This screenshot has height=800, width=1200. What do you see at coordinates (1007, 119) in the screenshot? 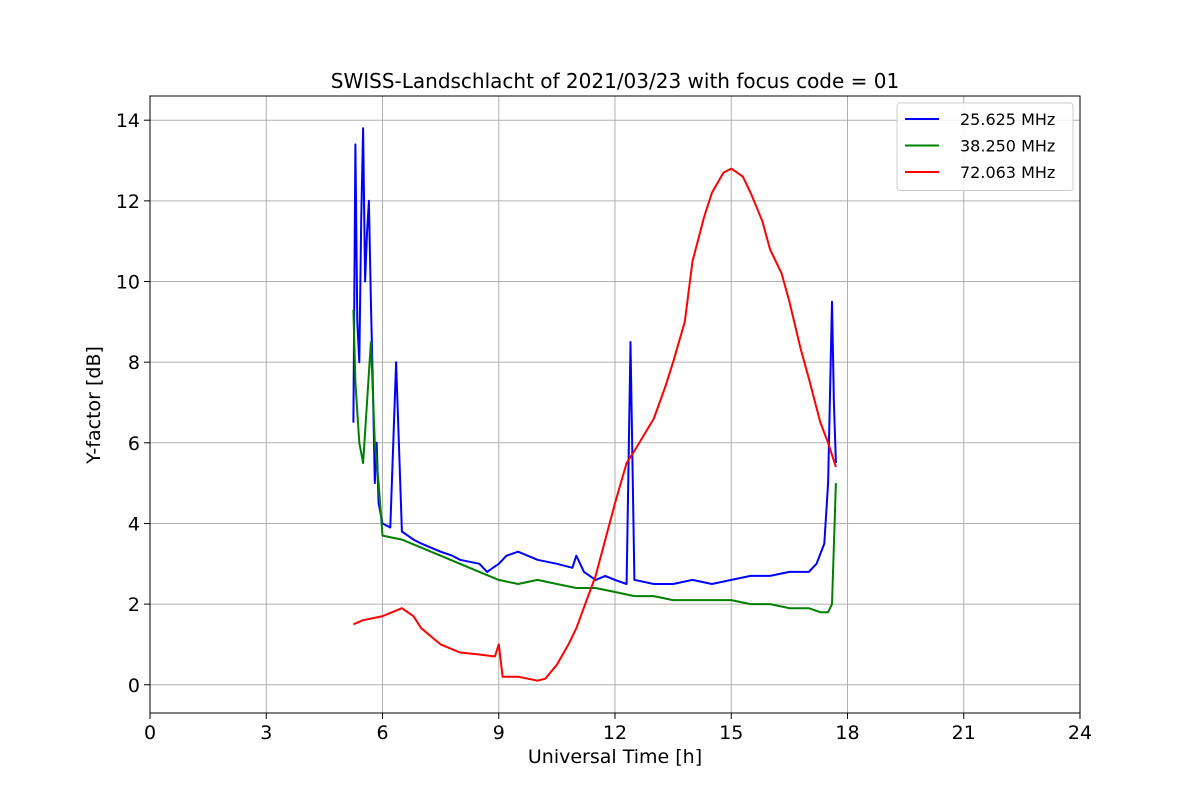
I see `legend-label: 25.625 MHz` at bounding box center [1007, 119].